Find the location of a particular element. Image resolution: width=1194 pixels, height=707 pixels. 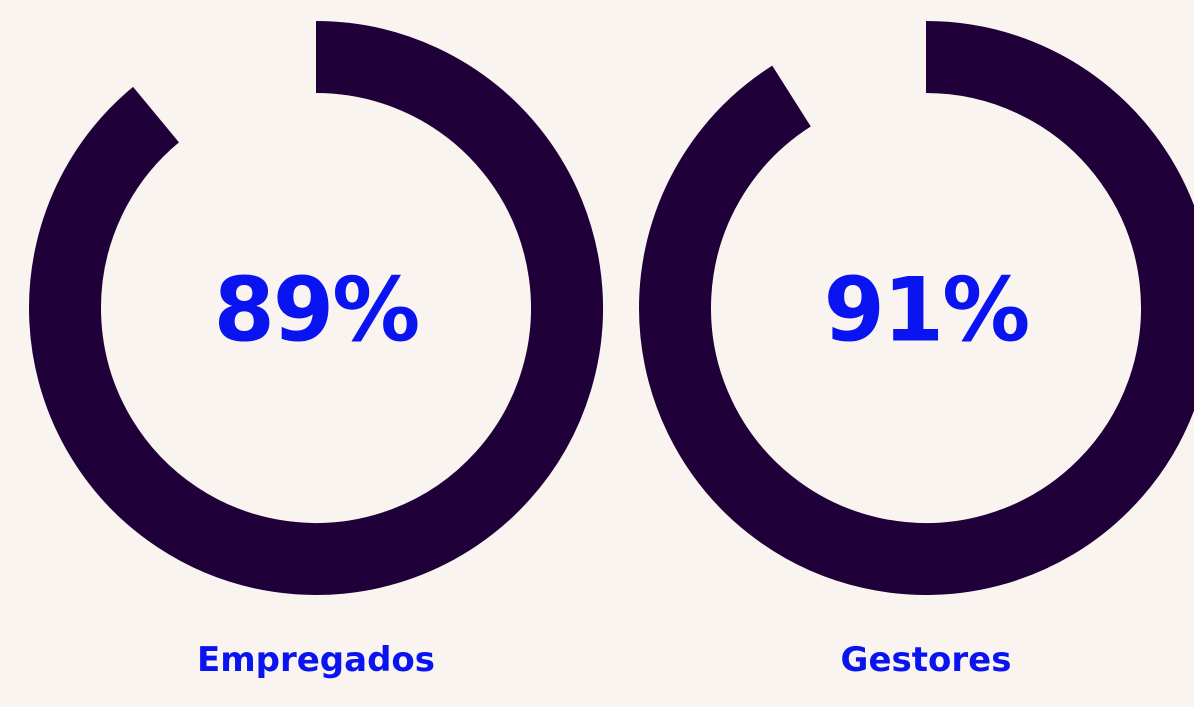

donut-label: Gestores is located at coordinates (926, 660).